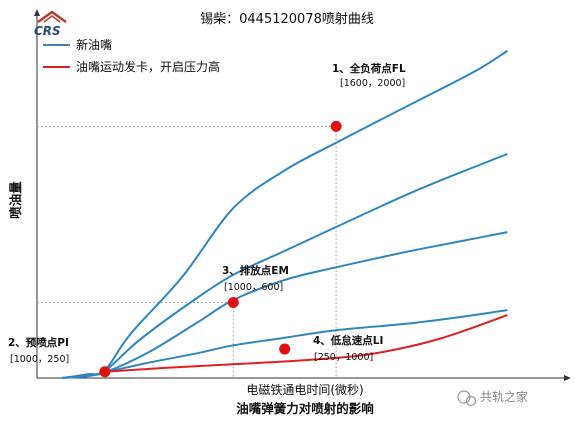  I want to click on crs-logo: CRS, so click(50, 24).